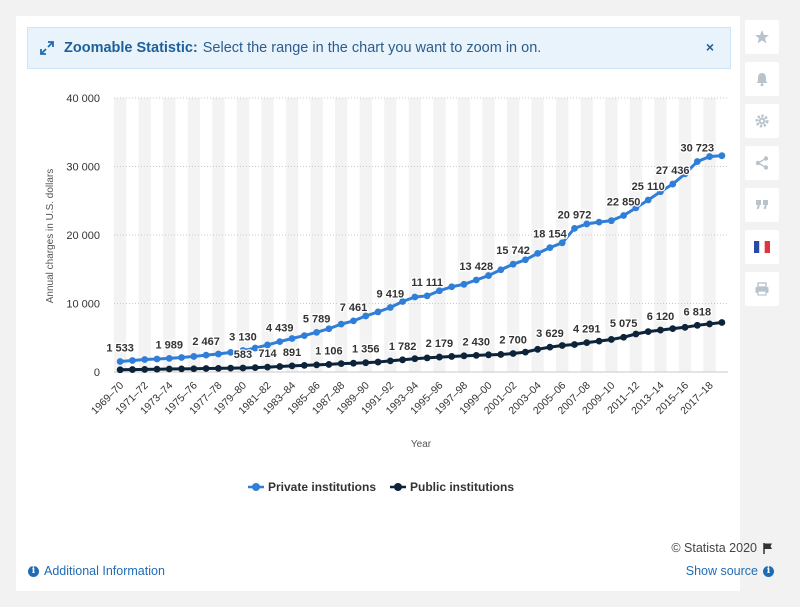 Image resolution: width=800 pixels, height=607 pixels. I want to click on favorite-button, so click(762, 37).